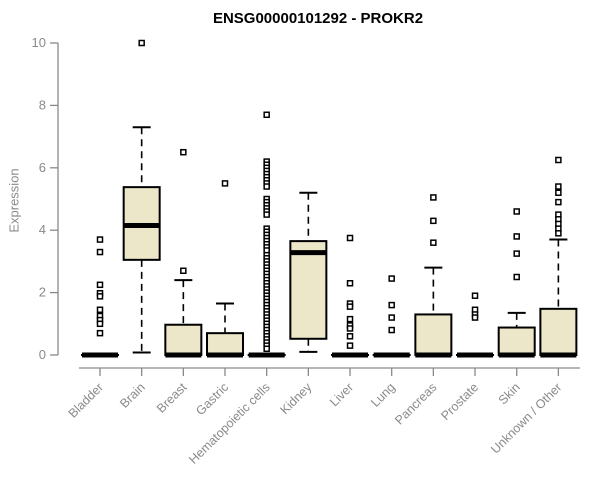  What do you see at coordinates (383, 395) in the screenshot?
I see `x-tick-label: Lung` at bounding box center [383, 395].